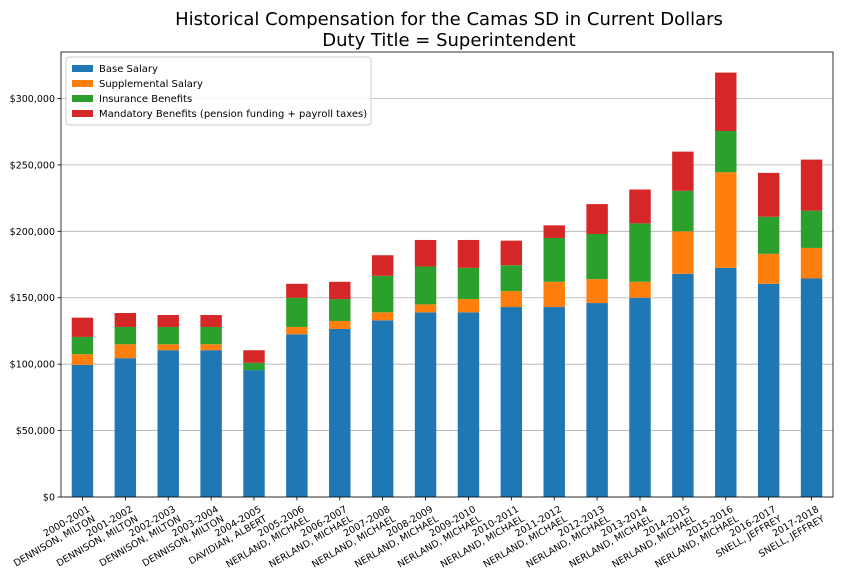 Image resolution: width=864 pixels, height=576 pixels. I want to click on y-tick-label: $0, so click(49, 498).